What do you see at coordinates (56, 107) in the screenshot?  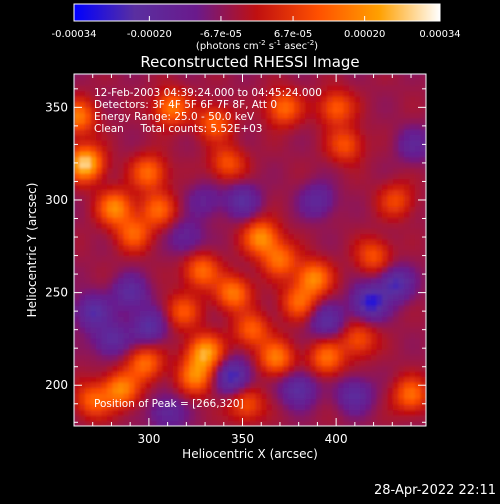 I see `y-tick-label: 350` at bounding box center [56, 107].